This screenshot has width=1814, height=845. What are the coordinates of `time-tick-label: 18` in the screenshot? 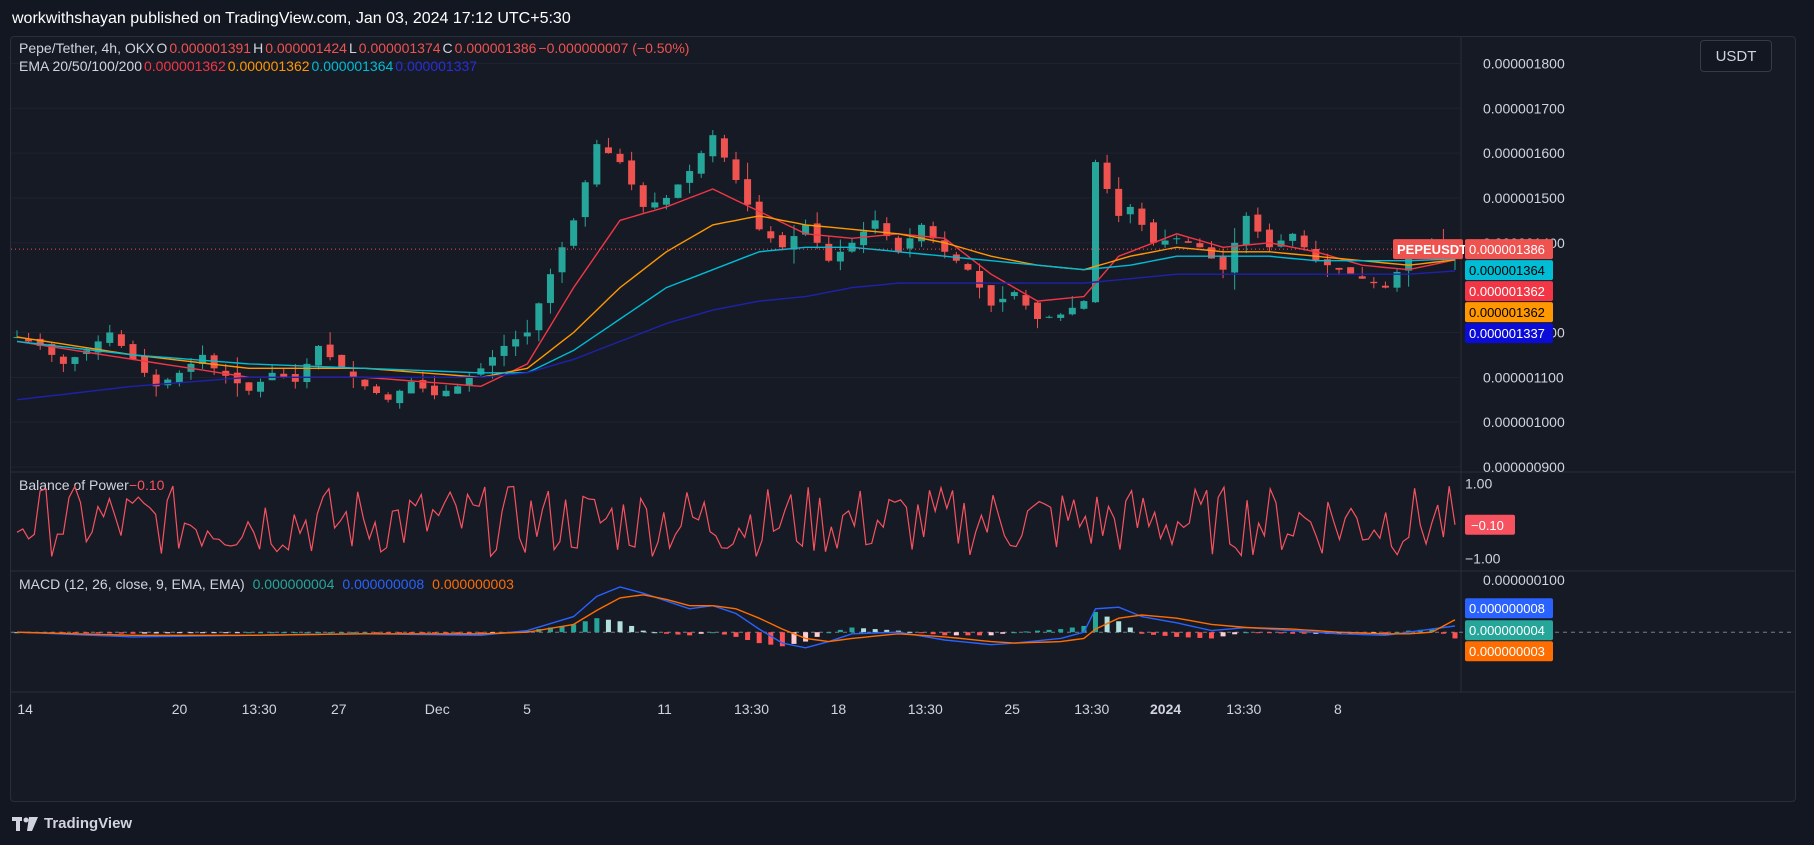 It's located at (839, 709).